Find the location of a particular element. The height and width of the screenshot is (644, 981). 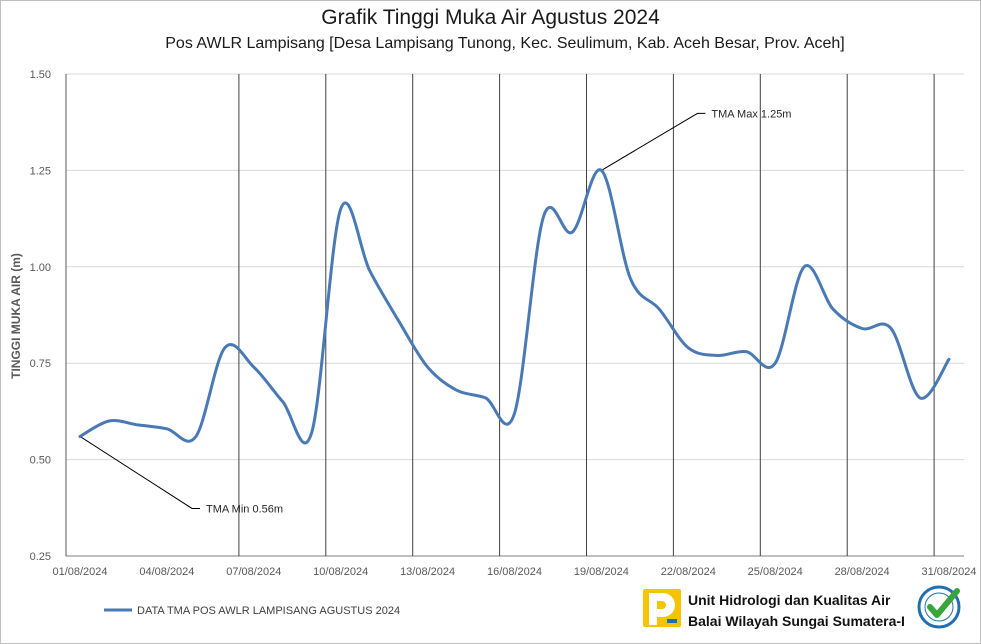

legend: DATA TMA POS AWLR LAMPISANG AGUSTUS 2024 is located at coordinates (252, 611).